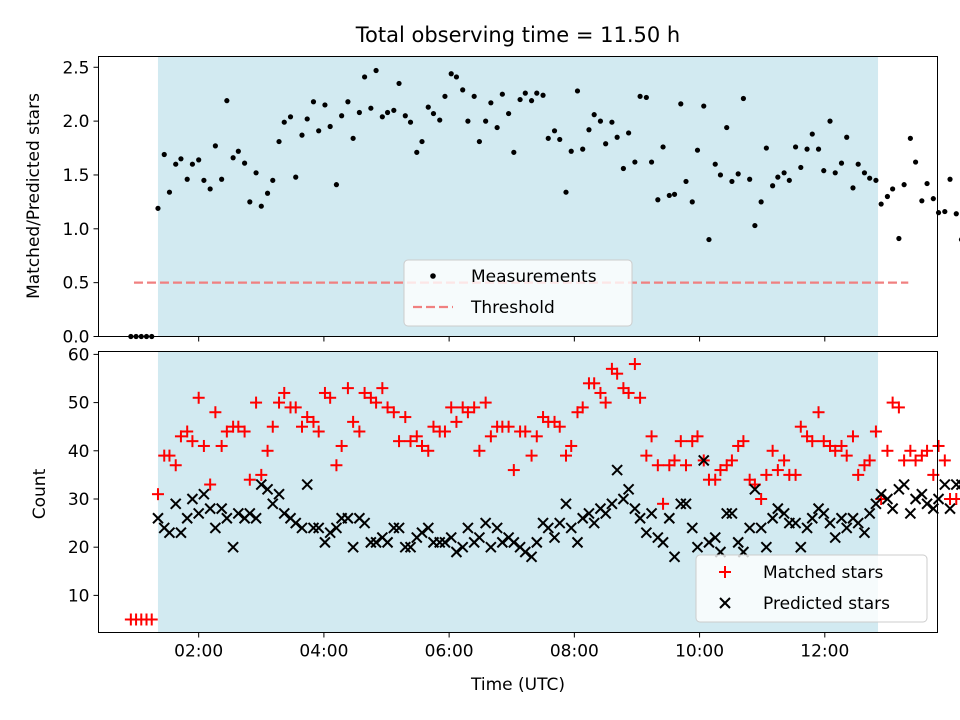 This screenshot has height=720, width=960. I want to click on x-tick-label: 04:00, so click(323, 652).